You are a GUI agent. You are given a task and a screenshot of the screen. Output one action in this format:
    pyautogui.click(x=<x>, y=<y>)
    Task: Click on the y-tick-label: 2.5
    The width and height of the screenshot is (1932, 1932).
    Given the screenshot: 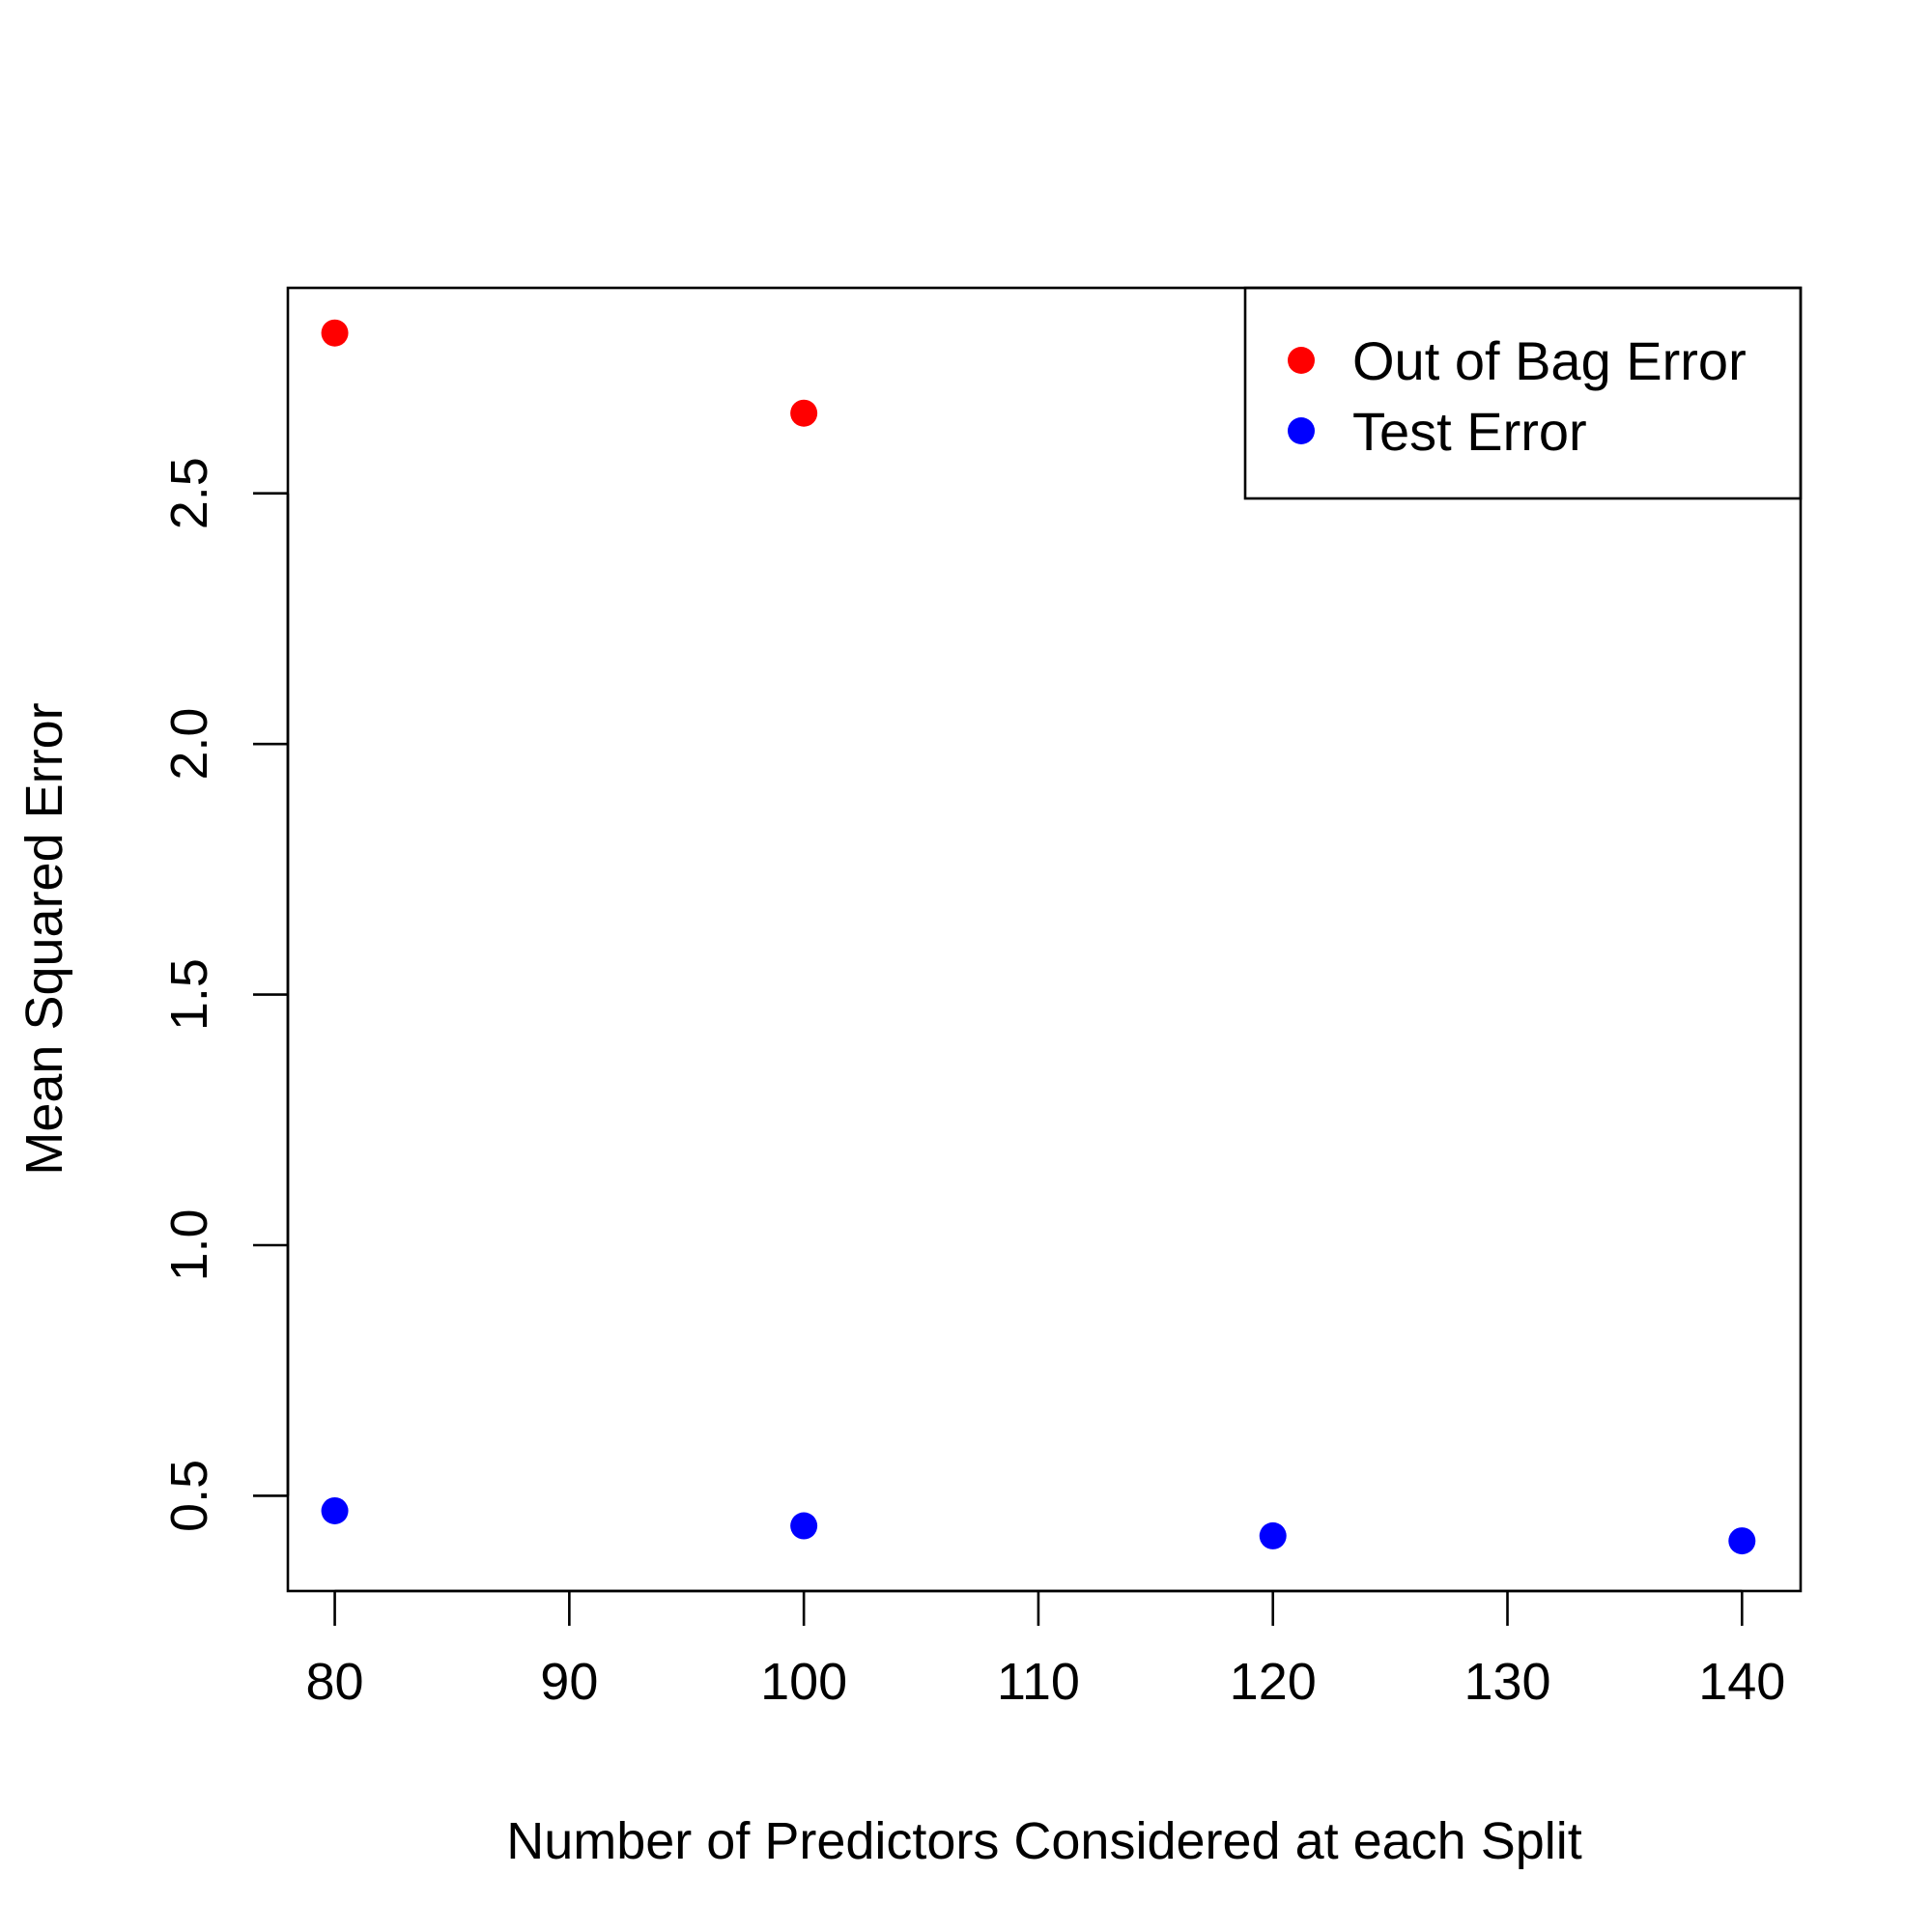 What is the action you would take?
    pyautogui.click(x=189, y=493)
    